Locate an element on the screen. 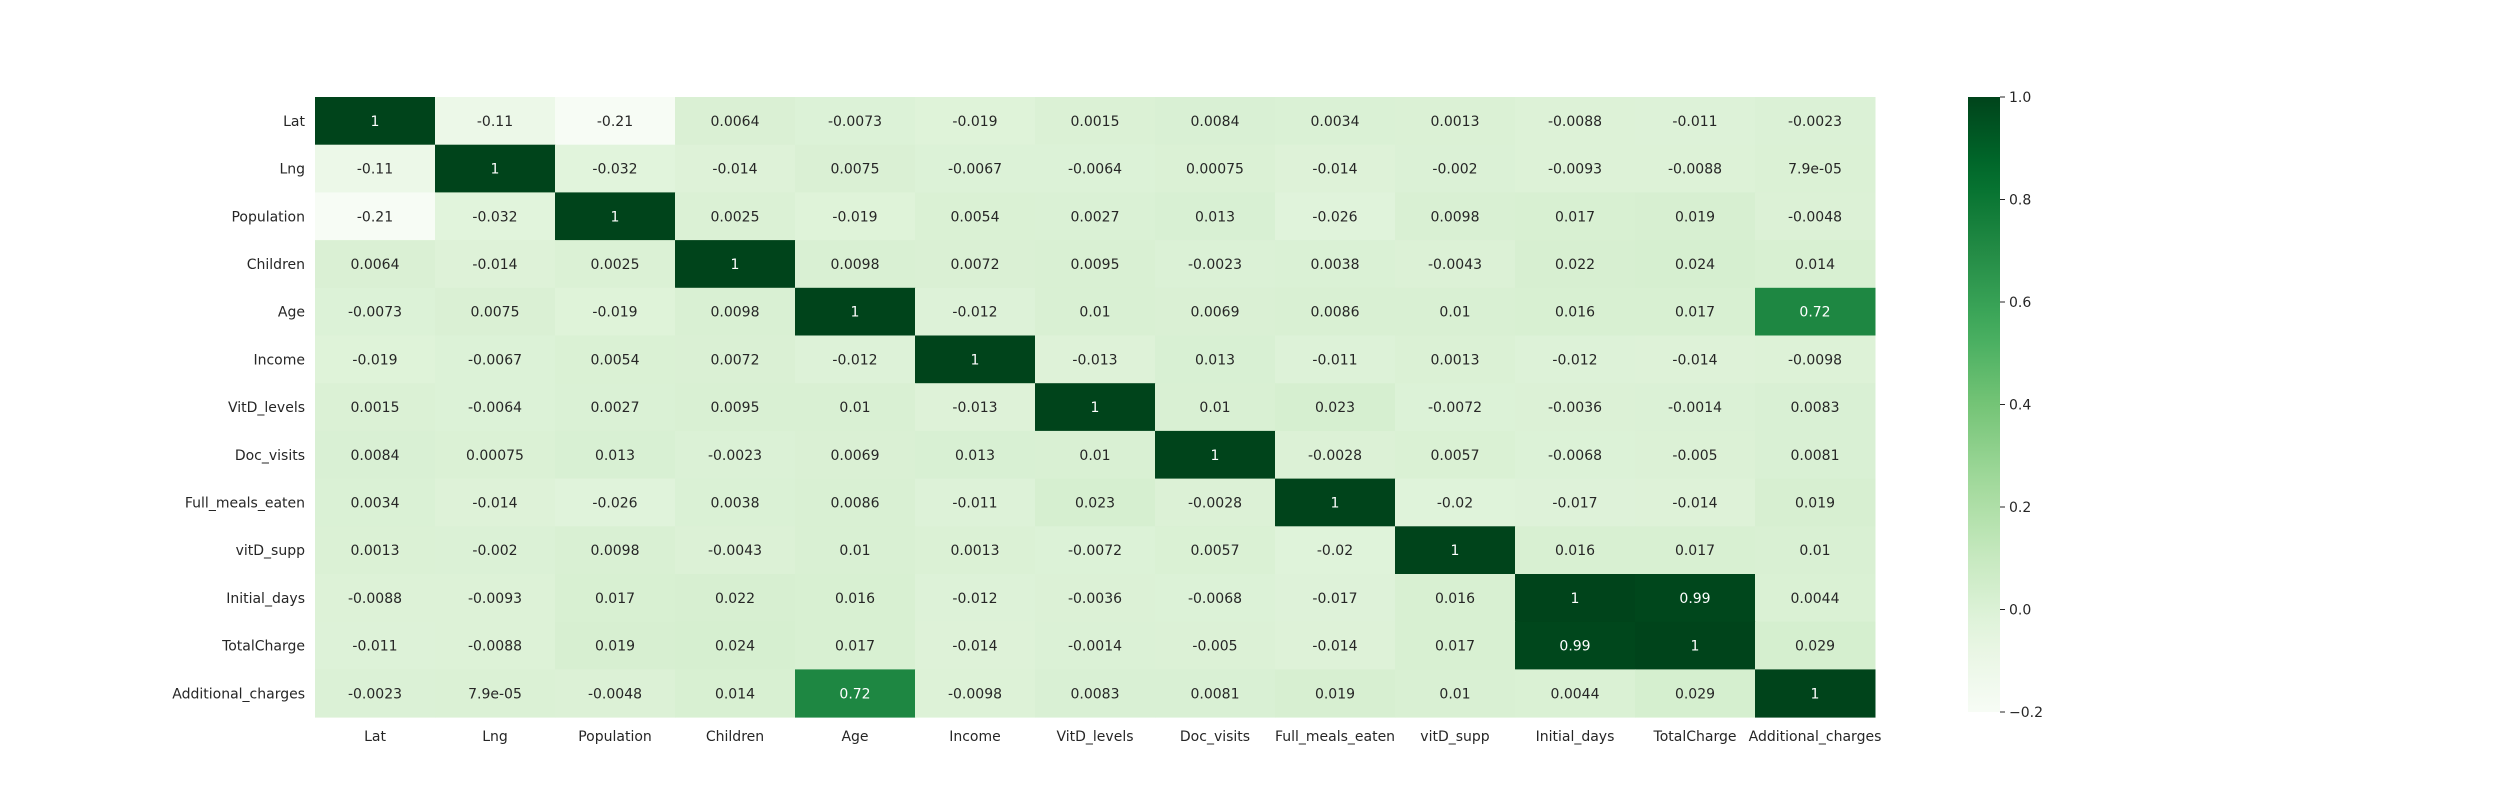  y-tick-label: Full_meals_eaten is located at coordinates (245, 503).